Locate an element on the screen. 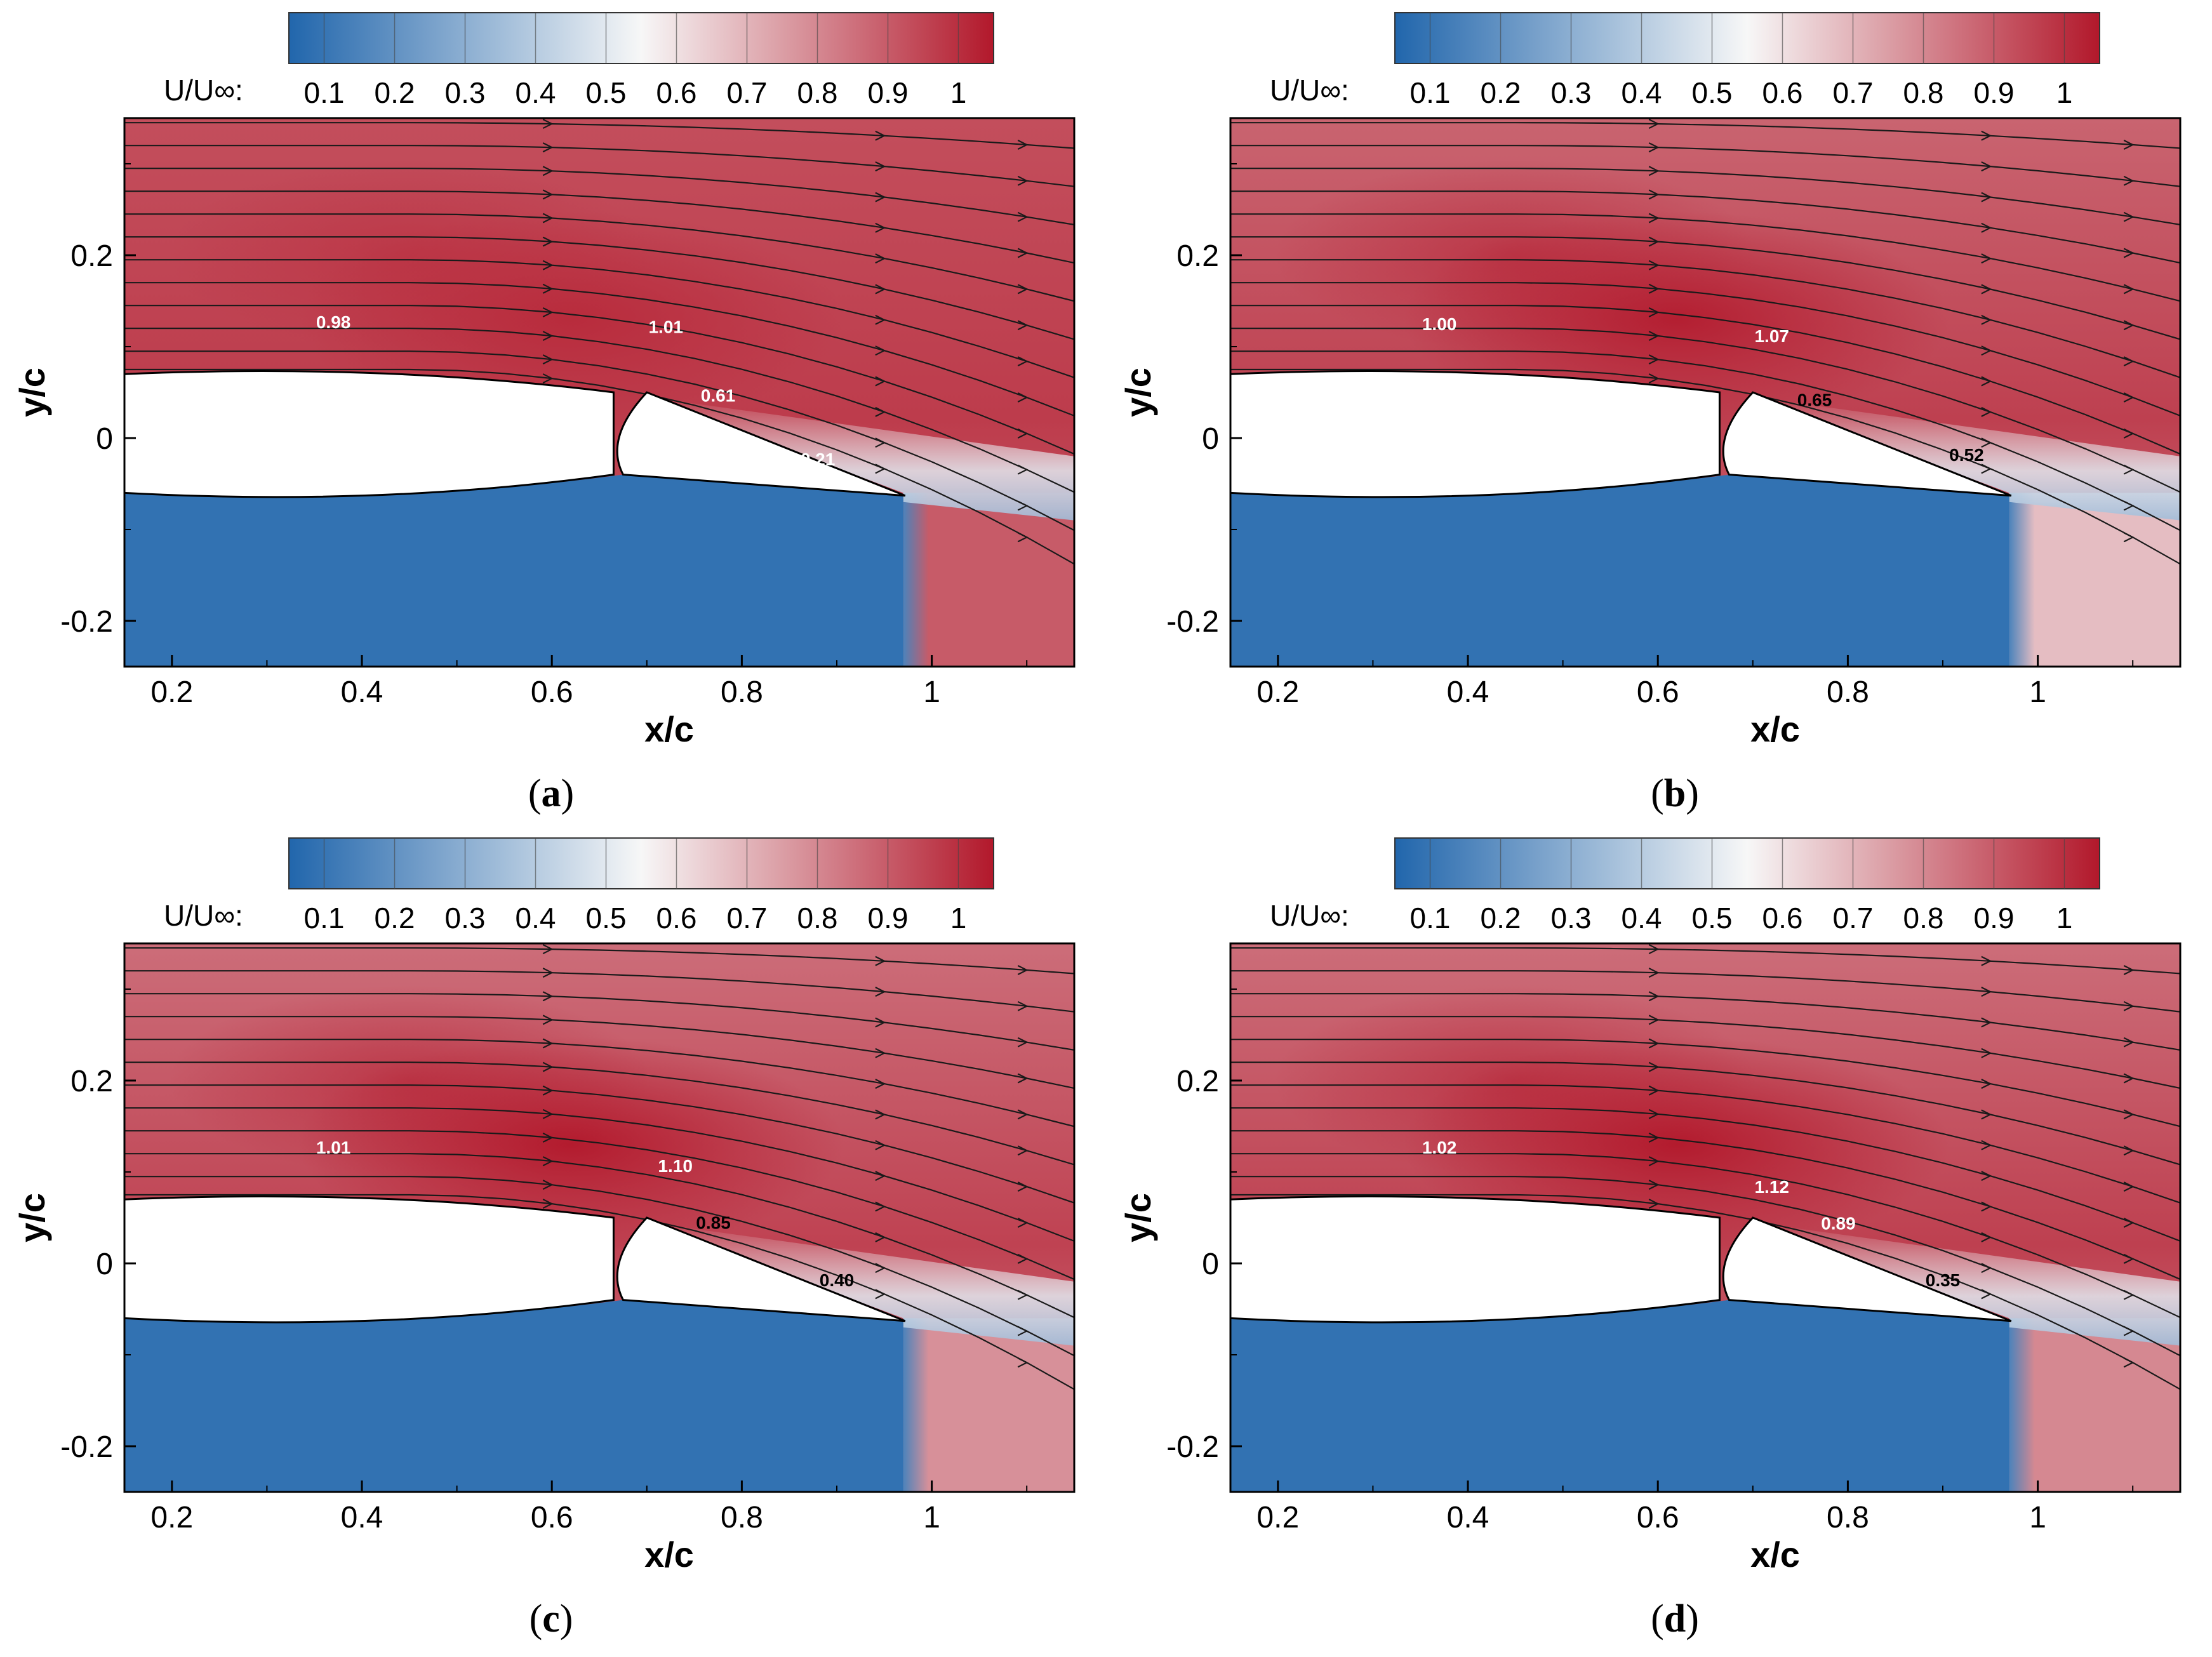  x-tick-label: 0.4 is located at coordinates (1468, 692).